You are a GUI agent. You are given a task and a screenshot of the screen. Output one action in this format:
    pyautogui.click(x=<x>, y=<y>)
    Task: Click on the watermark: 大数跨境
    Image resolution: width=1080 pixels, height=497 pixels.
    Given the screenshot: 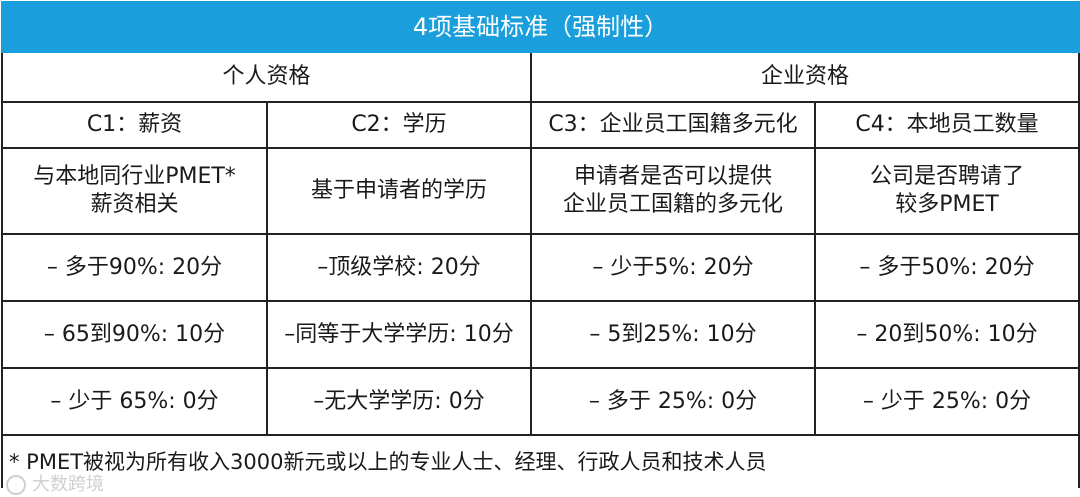 What is the action you would take?
    pyautogui.click(x=55, y=483)
    